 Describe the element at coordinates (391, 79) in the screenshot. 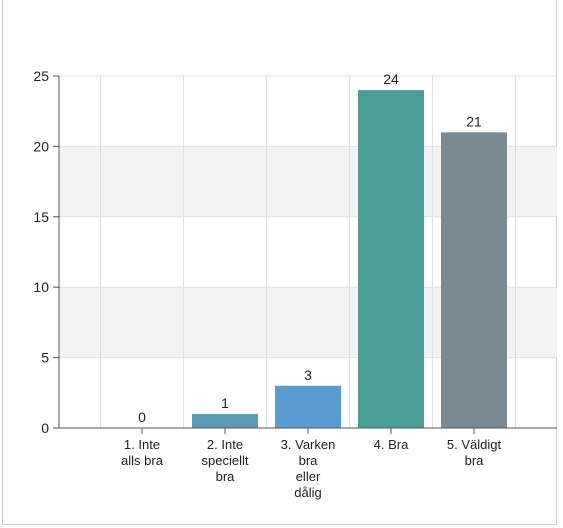

I see `data-label: 24` at that location.